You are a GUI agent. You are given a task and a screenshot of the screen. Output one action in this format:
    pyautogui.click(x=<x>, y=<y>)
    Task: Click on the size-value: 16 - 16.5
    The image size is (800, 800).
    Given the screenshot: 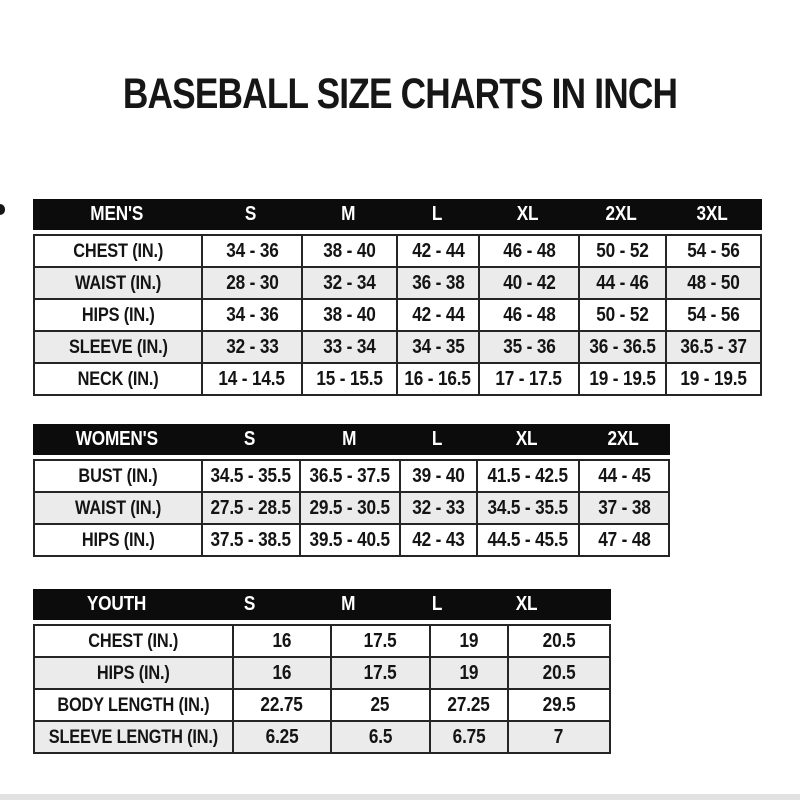 What is the action you would take?
    pyautogui.click(x=438, y=379)
    